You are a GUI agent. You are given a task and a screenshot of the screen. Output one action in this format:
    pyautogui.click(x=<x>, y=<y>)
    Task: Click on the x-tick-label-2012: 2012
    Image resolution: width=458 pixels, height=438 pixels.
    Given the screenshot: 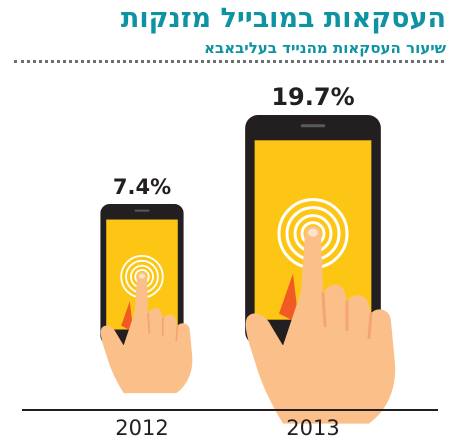 What is the action you would take?
    pyautogui.click(x=141, y=427)
    